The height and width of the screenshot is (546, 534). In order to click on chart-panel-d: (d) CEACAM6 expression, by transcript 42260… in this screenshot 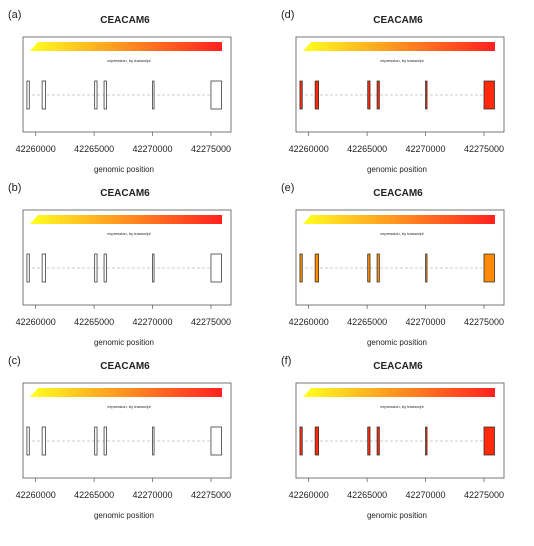, I will do `click(393, 91)`.